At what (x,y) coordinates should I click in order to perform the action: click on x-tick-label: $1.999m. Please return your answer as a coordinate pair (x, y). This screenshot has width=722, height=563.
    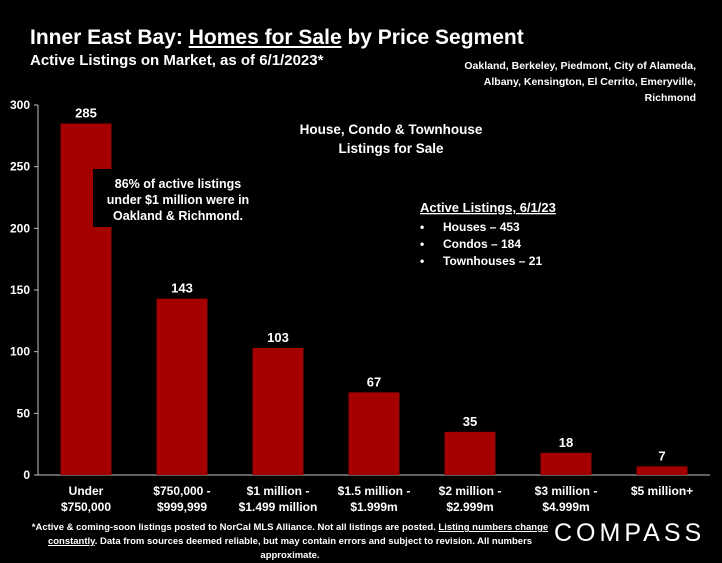
    Looking at the image, I should click on (373, 507).